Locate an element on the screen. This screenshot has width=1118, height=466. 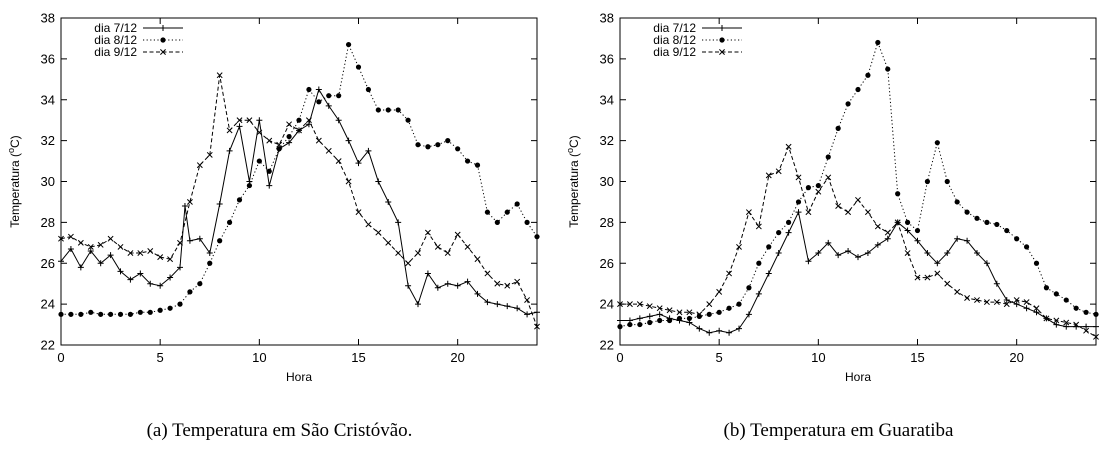
legend-label: dia 7/12 is located at coordinates (674, 28).